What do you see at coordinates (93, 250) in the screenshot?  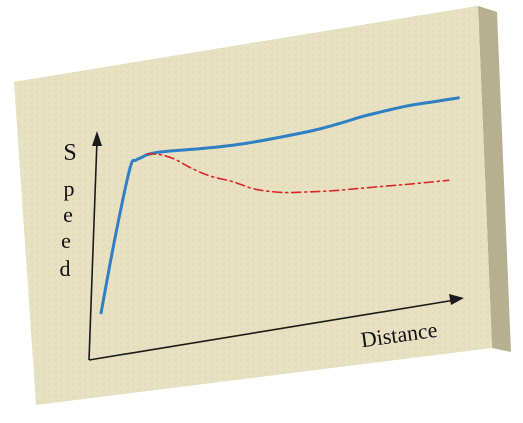 I see `y-axis-line` at bounding box center [93, 250].